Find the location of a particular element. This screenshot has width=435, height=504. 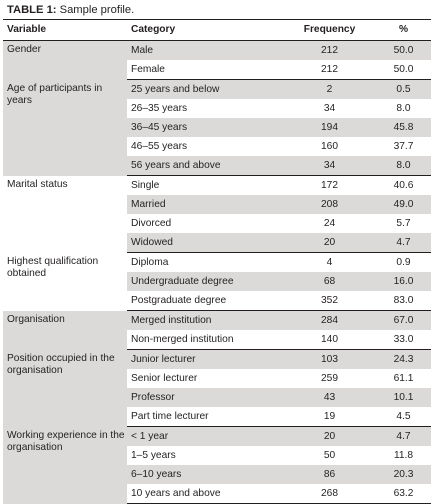

table-row: 56 years and above 34 8.0 is located at coordinates (217, 166).